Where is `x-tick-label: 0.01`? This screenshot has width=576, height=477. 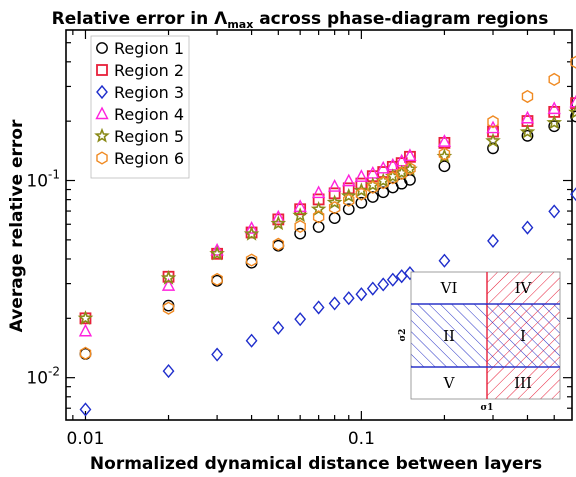 x-tick-label: 0.01 is located at coordinates (86, 439).